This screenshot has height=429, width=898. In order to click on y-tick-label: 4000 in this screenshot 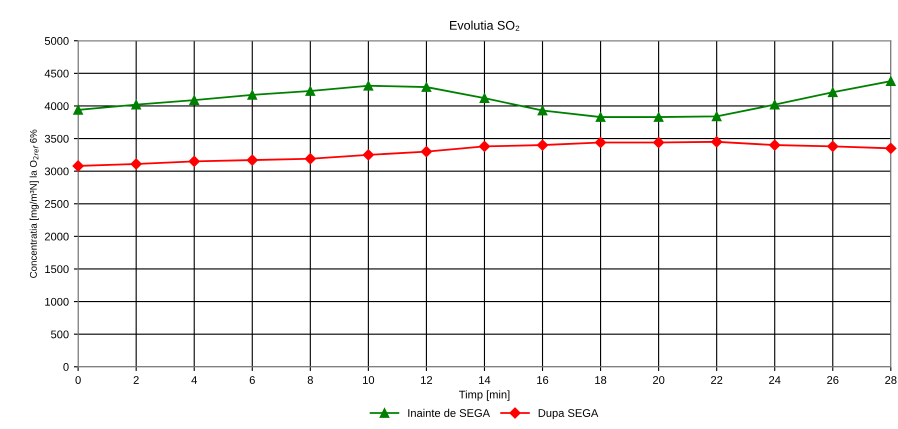, I will do `click(56, 106)`.